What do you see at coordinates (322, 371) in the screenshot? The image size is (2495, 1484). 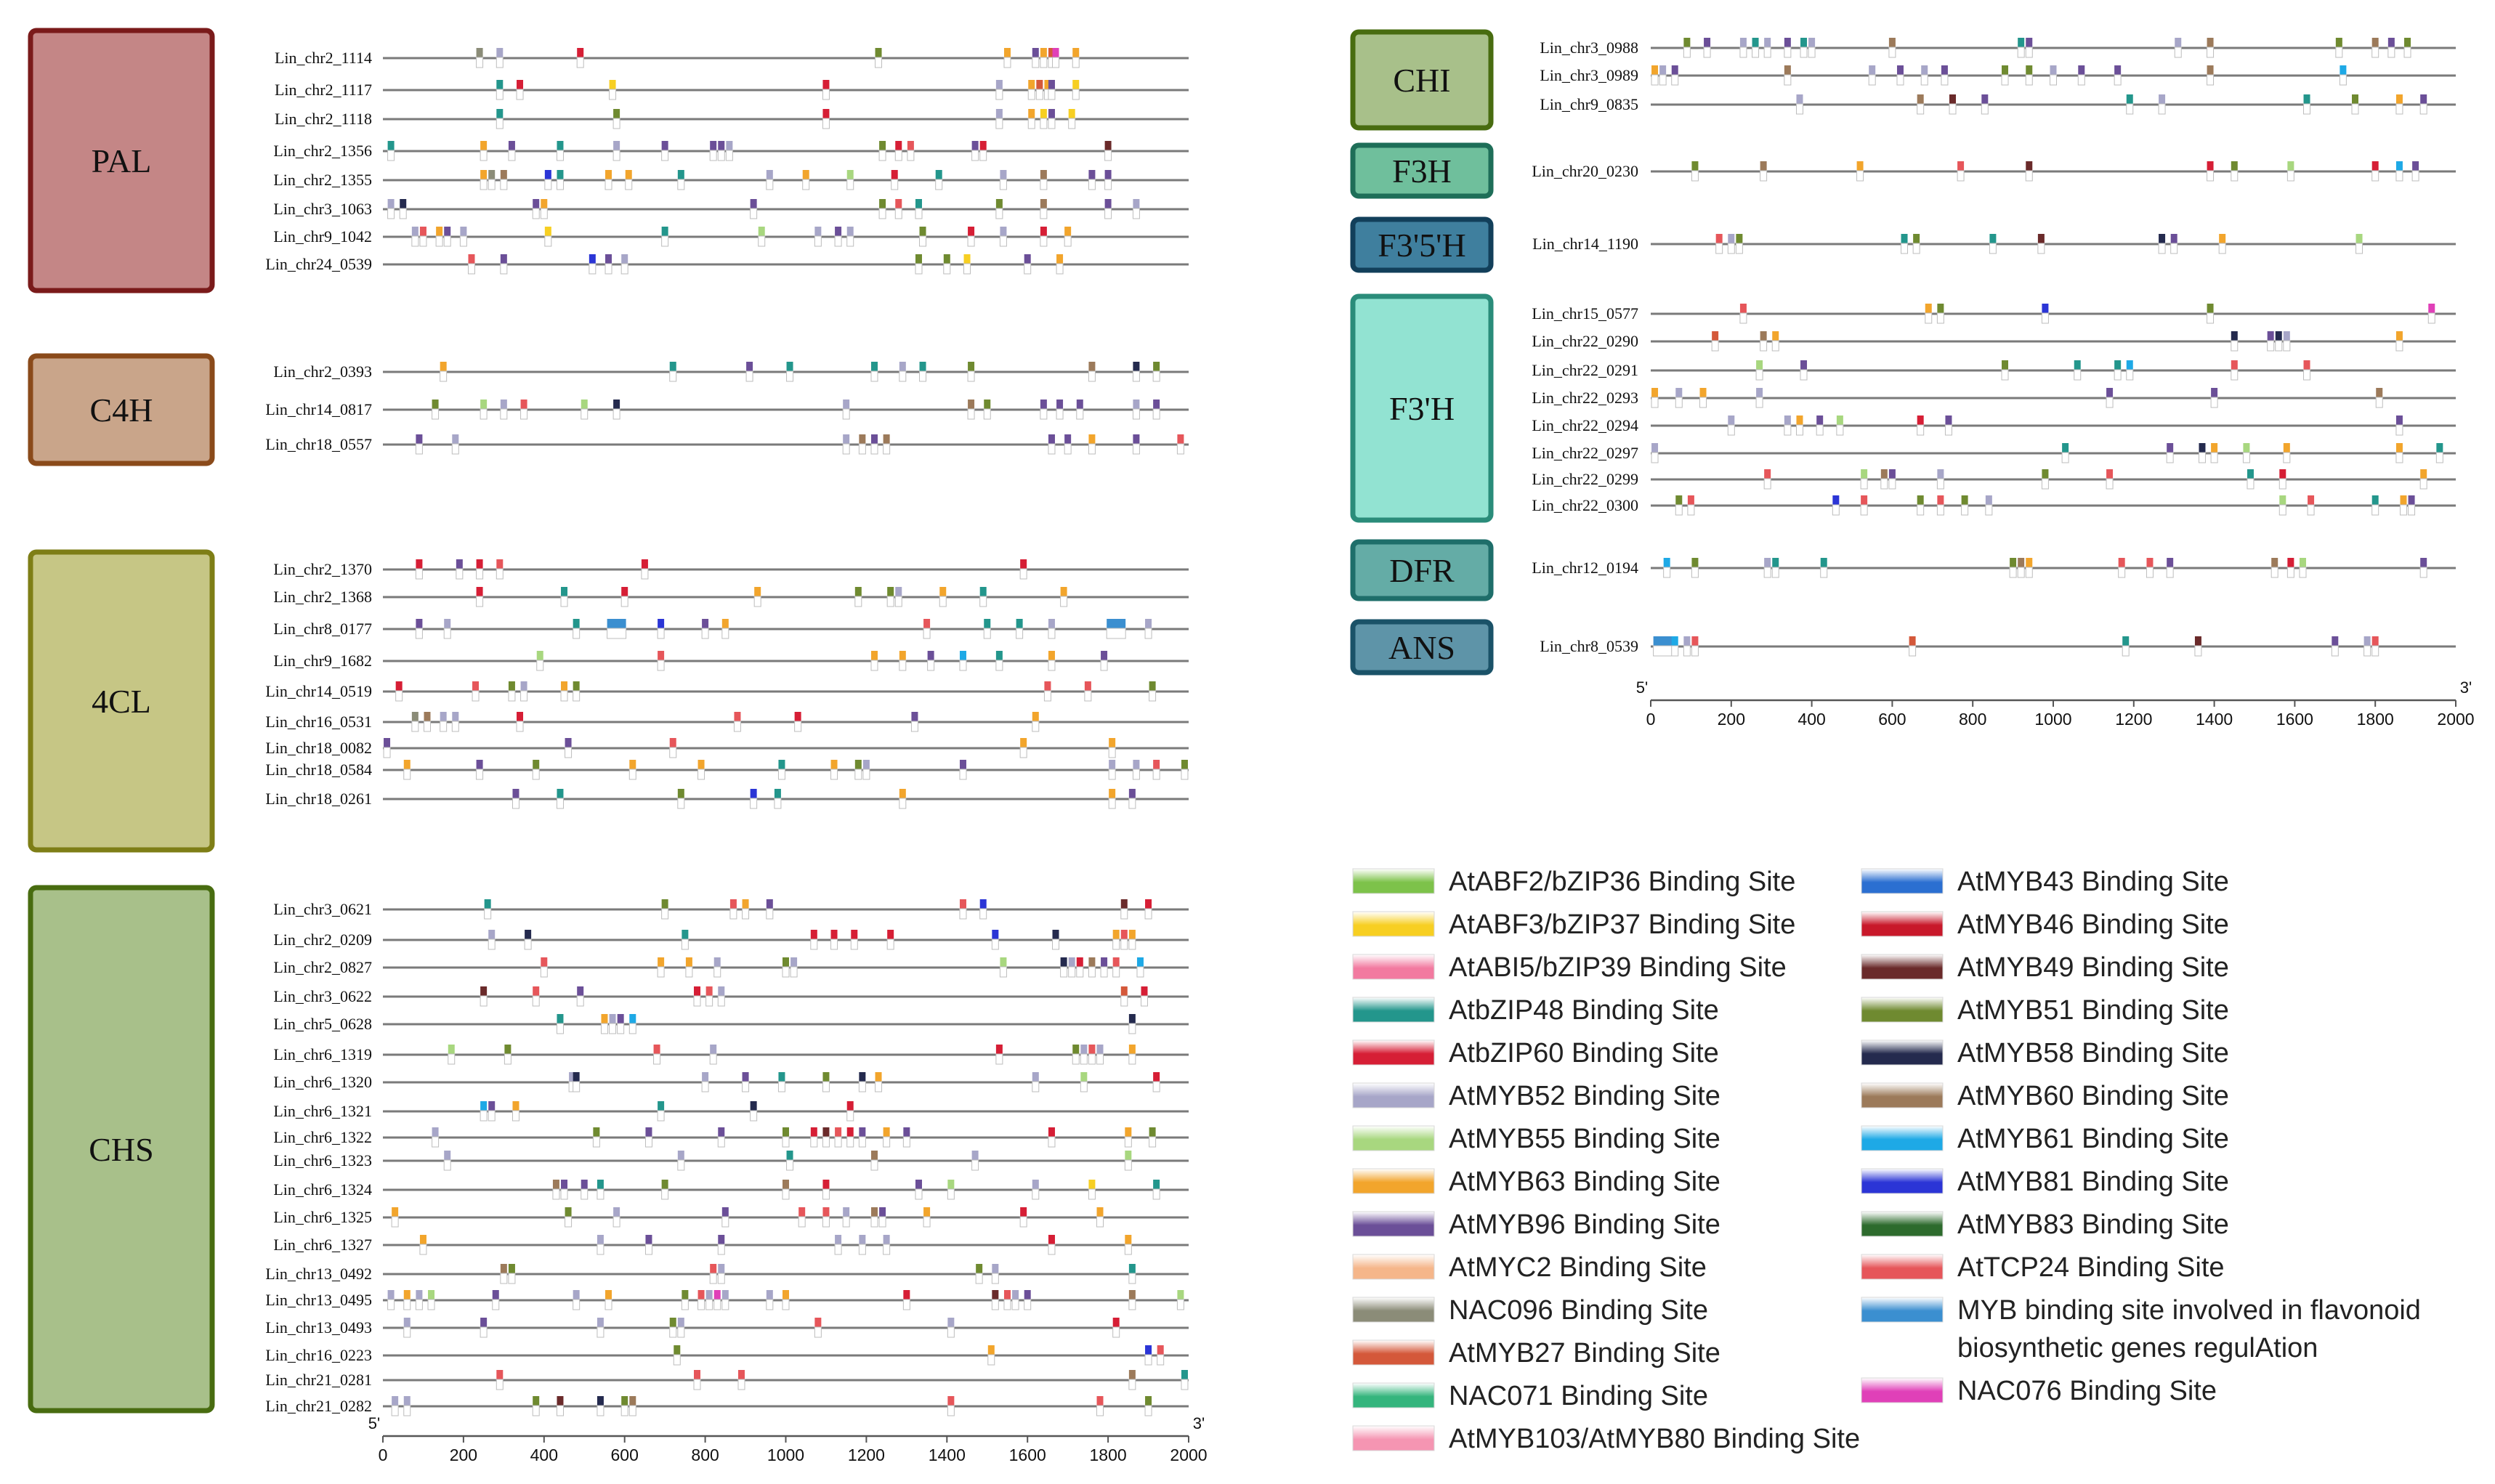 I see `gene-label: Lin_chr2_0393` at bounding box center [322, 371].